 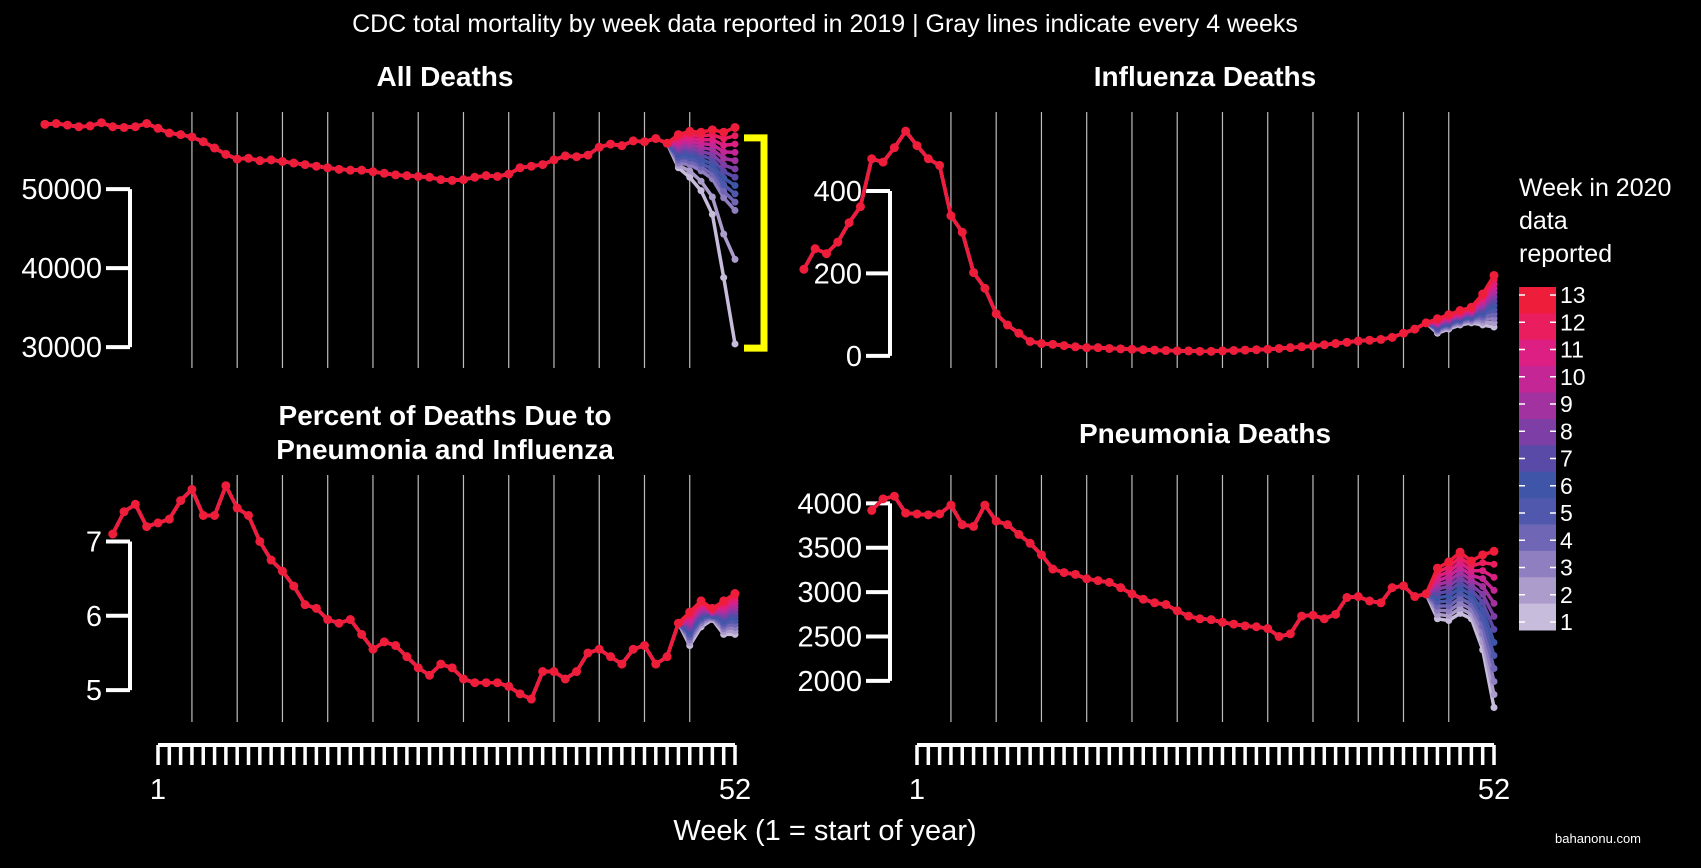 What do you see at coordinates (61, 348) in the screenshot?
I see `y-tick-label: 30000` at bounding box center [61, 348].